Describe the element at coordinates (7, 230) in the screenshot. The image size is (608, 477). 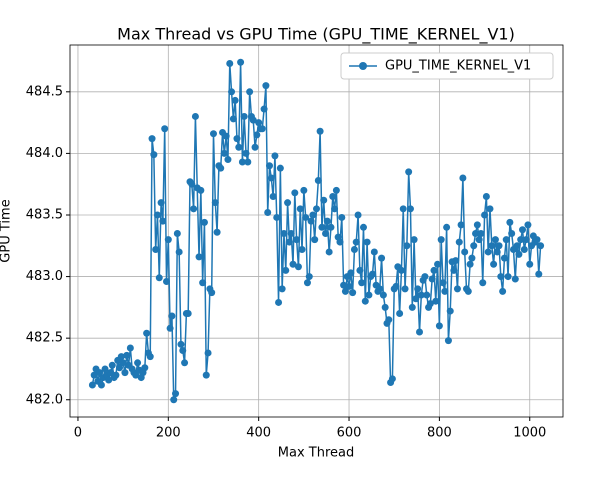
I see `y-axis-label: GPU Time` at that location.